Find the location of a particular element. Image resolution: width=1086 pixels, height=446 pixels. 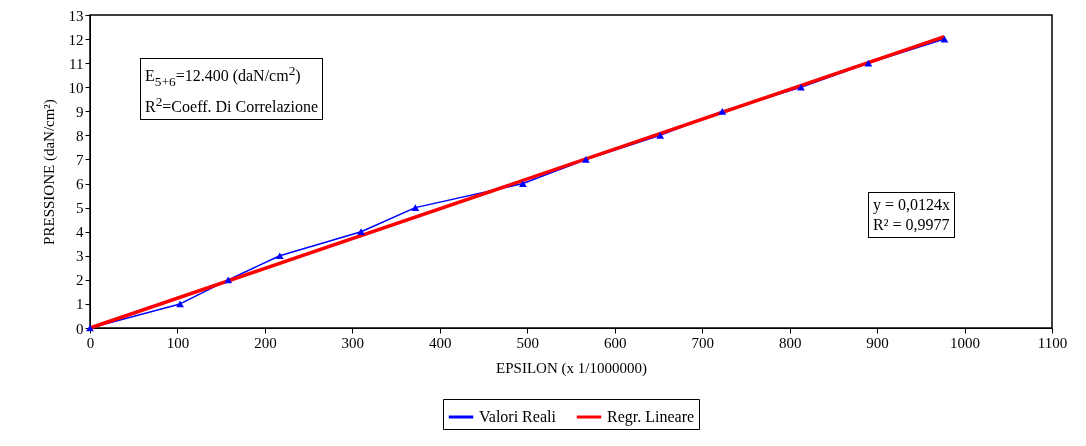

y-tick-label: 12 is located at coordinates (76, 39).